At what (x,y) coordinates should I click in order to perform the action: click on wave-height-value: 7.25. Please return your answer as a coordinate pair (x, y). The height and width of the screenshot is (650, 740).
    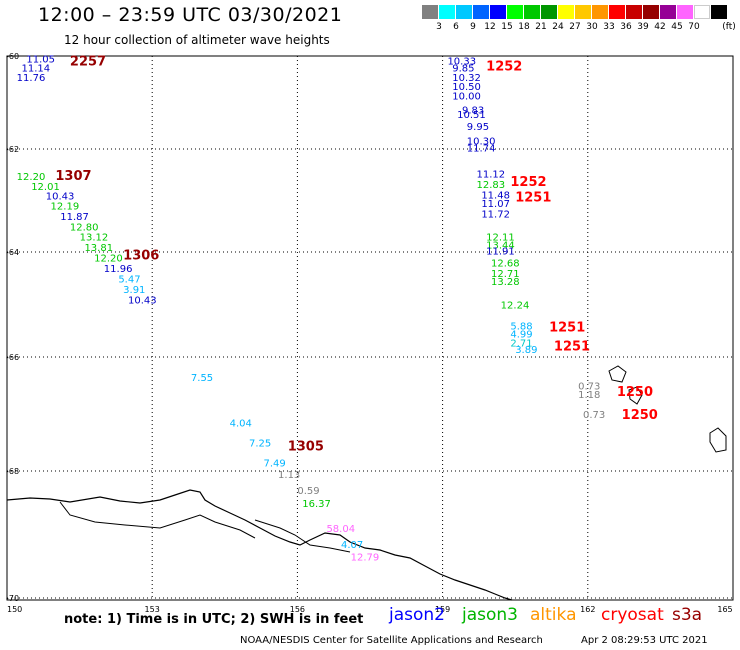
    Looking at the image, I should click on (260, 444).